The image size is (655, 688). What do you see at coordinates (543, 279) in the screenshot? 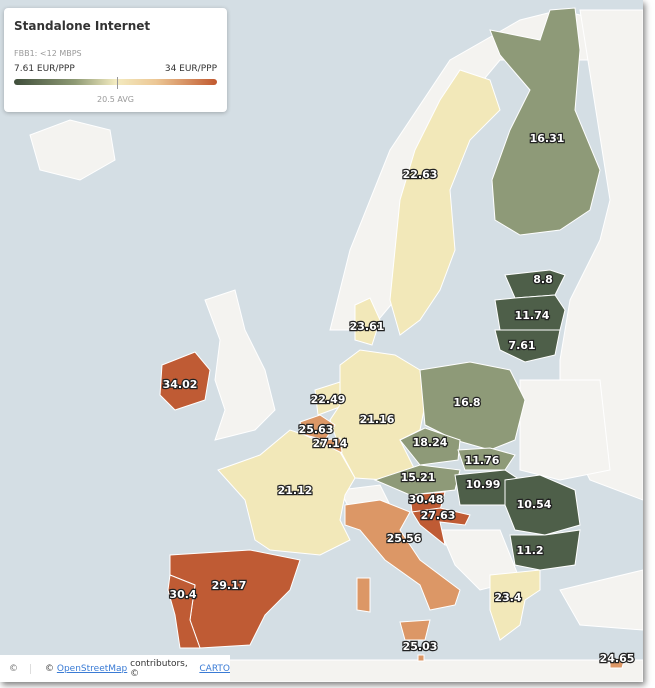
I see `value-label-estonia: 8.8` at bounding box center [543, 279].